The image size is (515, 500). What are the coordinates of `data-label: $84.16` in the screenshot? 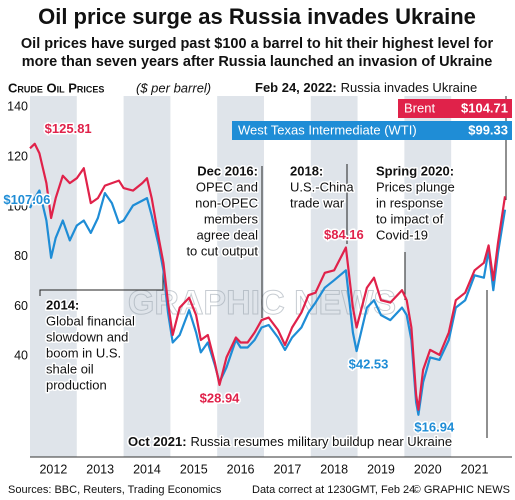 It's located at (344, 234).